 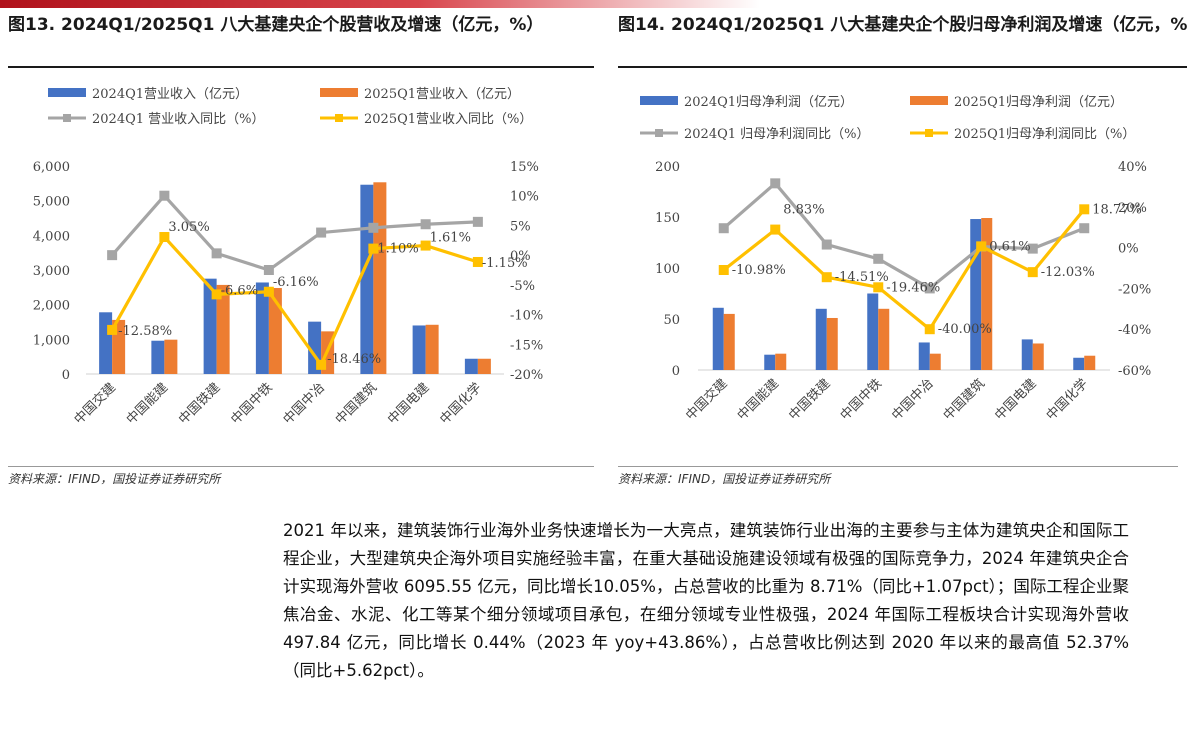 What do you see at coordinates (1117, 209) in the screenshot?
I see `data-label: 18.77%` at bounding box center [1117, 209].